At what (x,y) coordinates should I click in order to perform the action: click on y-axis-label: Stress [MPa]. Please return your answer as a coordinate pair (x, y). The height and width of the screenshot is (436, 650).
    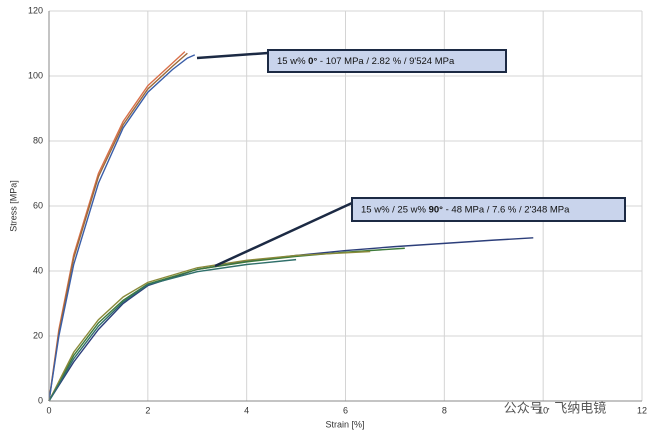
    Looking at the image, I should click on (13, 206).